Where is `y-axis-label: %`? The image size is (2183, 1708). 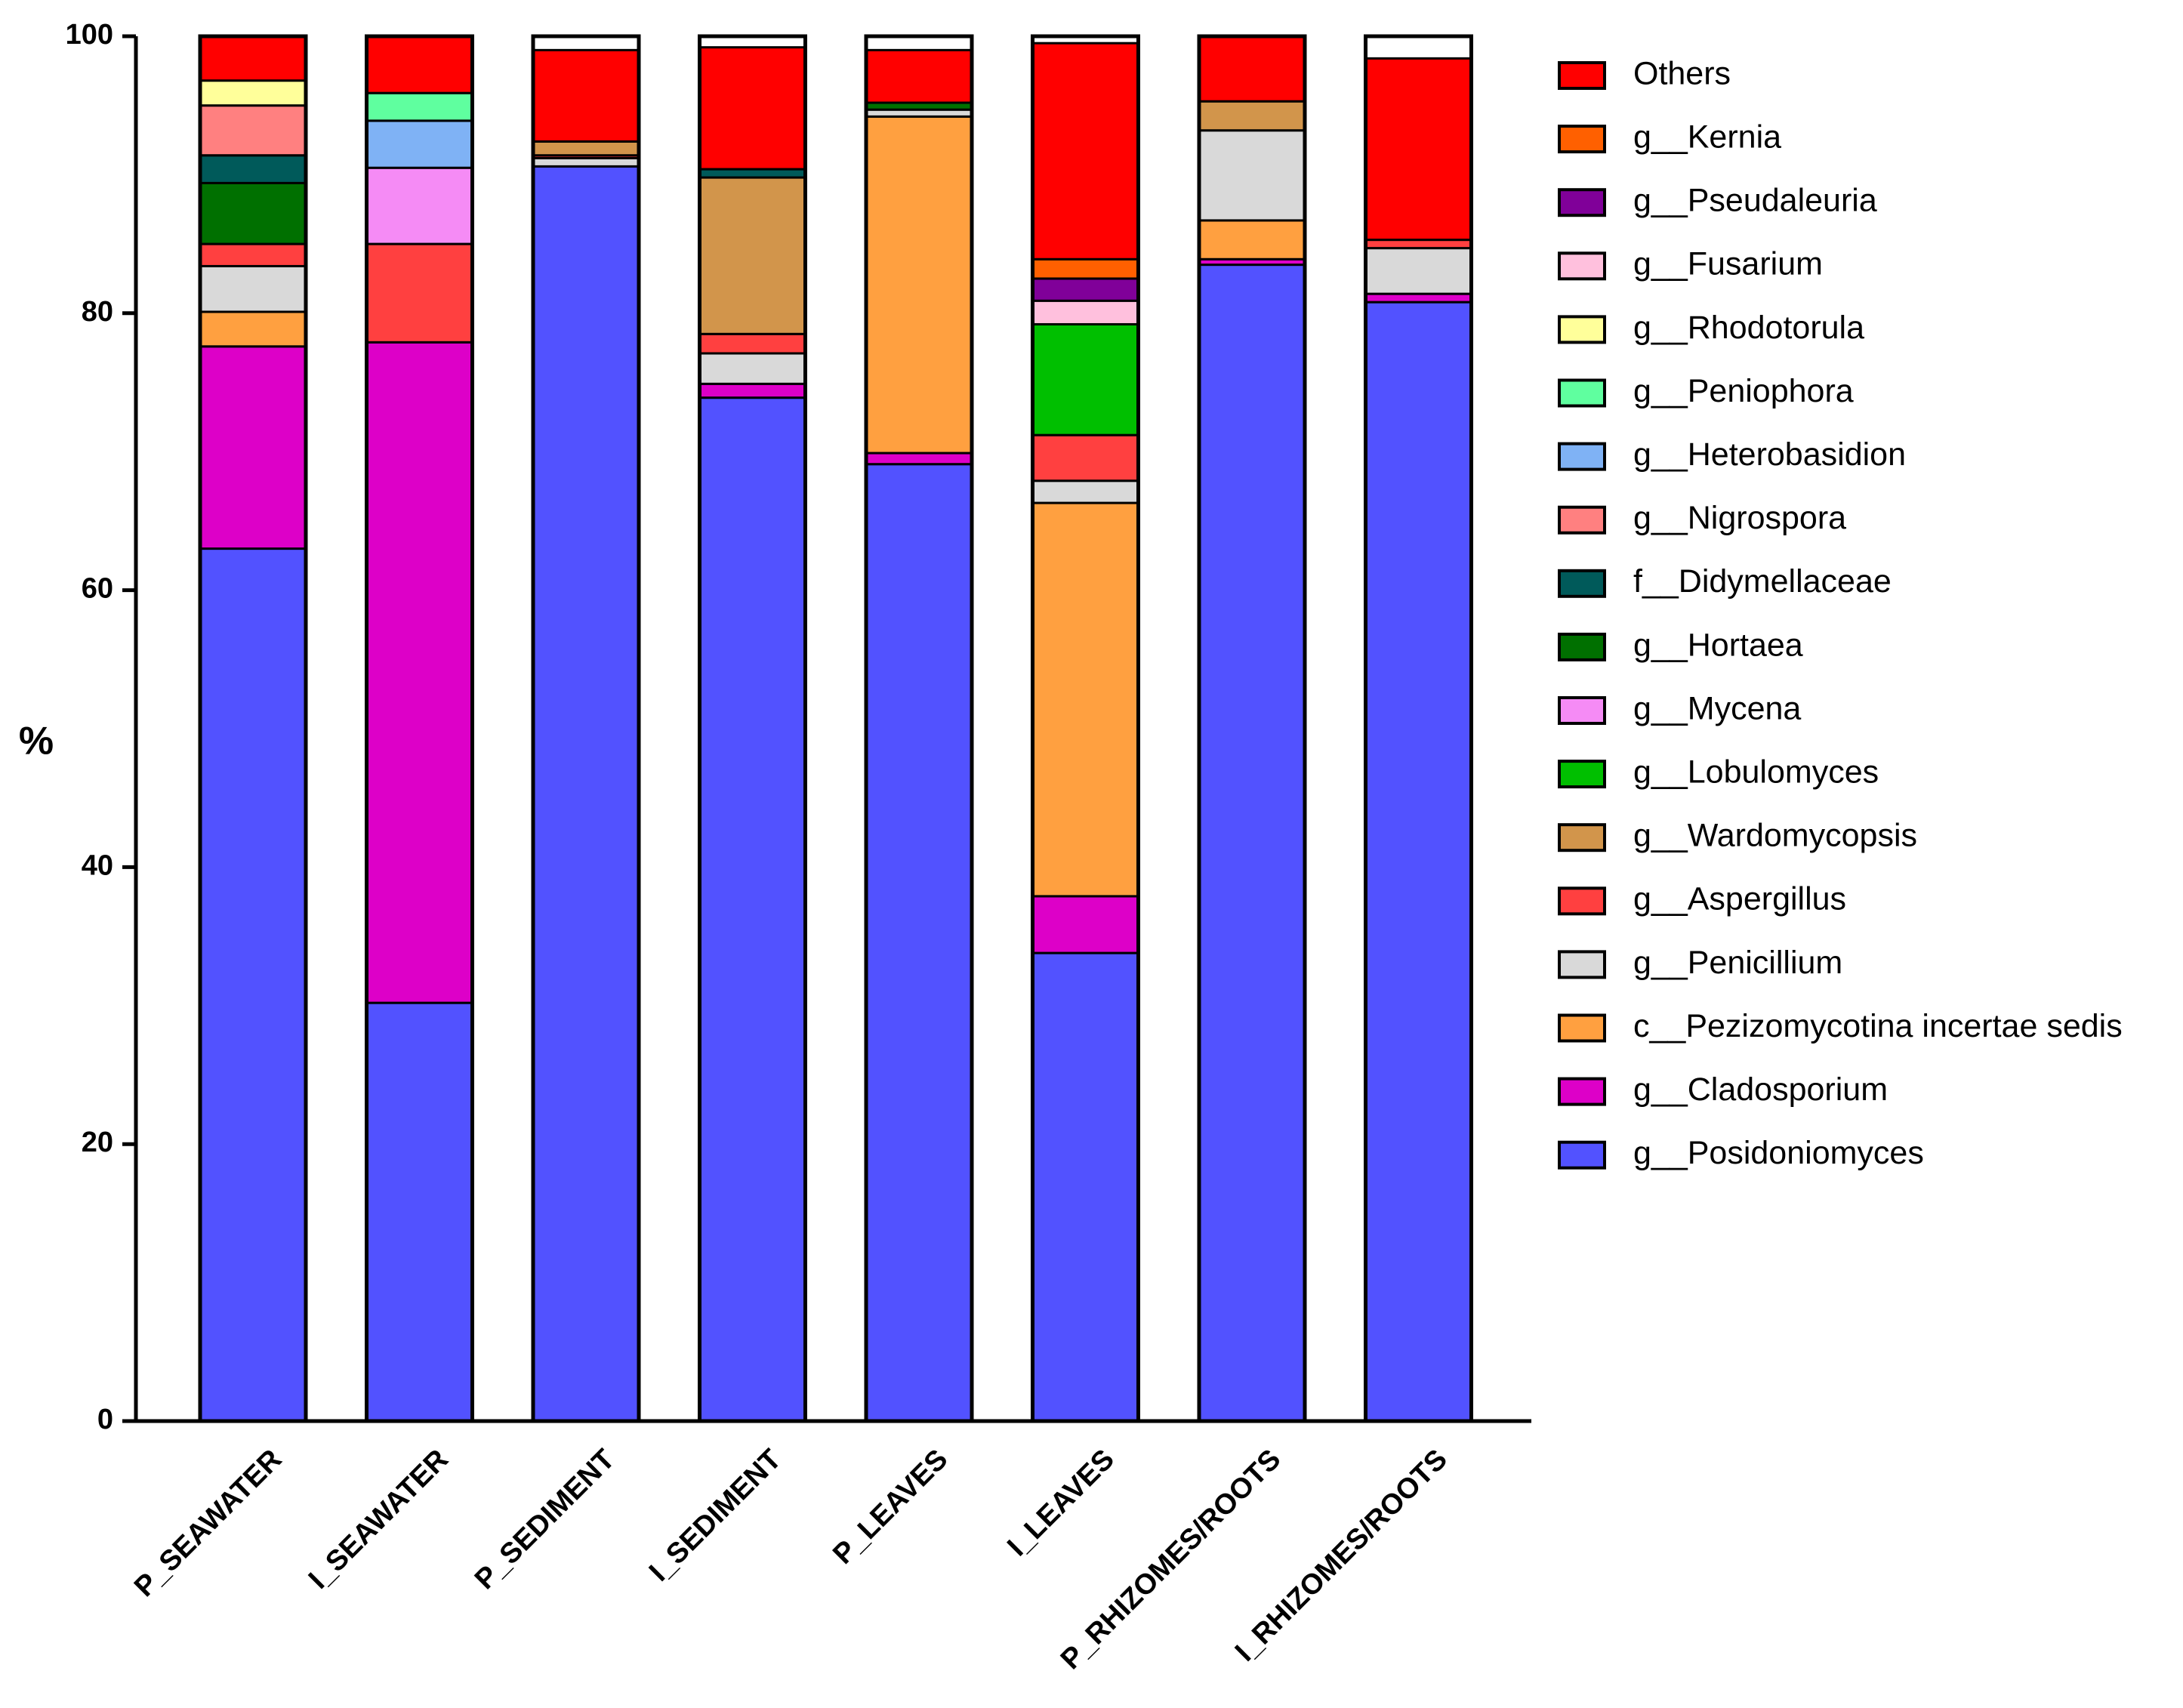
y-axis-label: % is located at coordinates (36, 741).